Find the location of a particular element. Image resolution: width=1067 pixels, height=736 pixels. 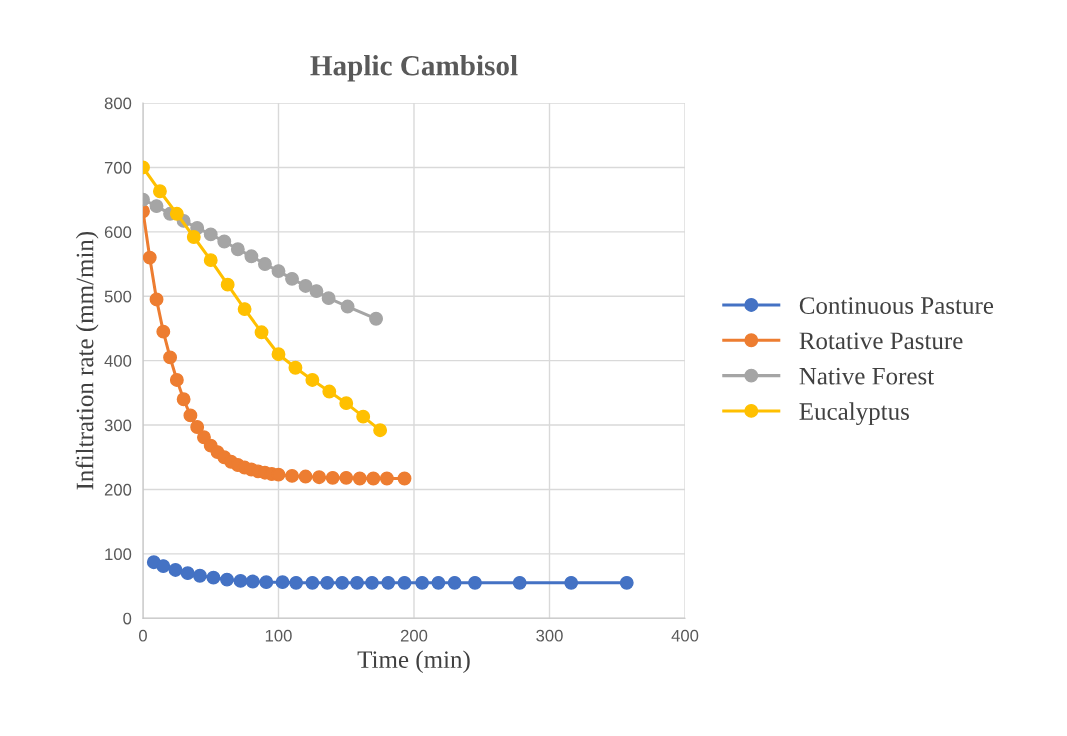

y-tick-label: 600 is located at coordinates (118, 232).